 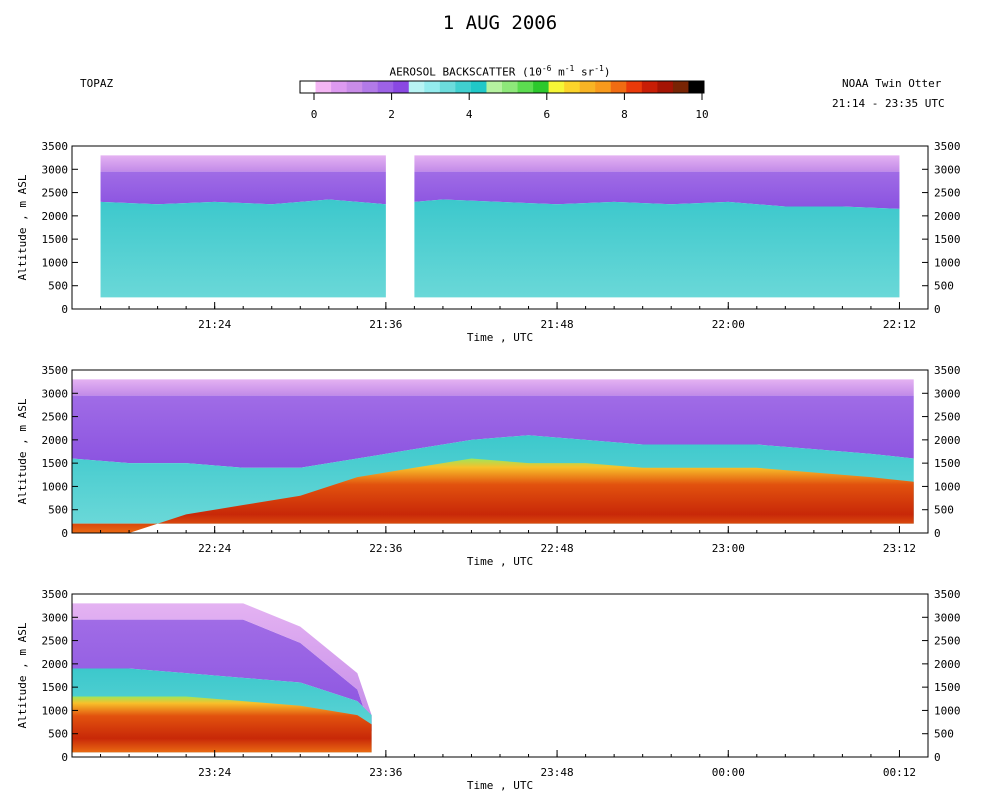 What do you see at coordinates (557, 772) in the screenshot?
I see `x-tick-label: 23:48` at bounding box center [557, 772].